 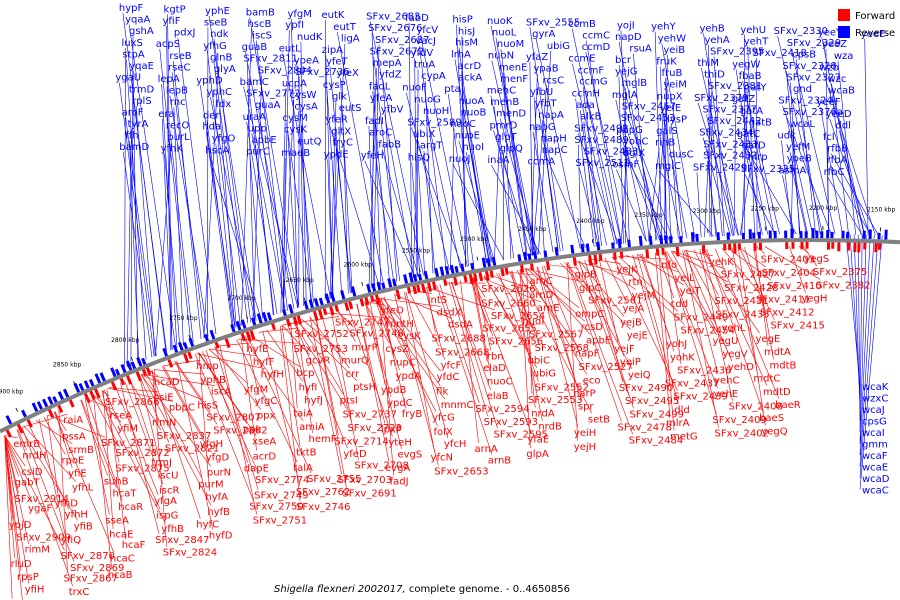 I want to click on forward-gene-label: srmB, so click(x=81, y=450).